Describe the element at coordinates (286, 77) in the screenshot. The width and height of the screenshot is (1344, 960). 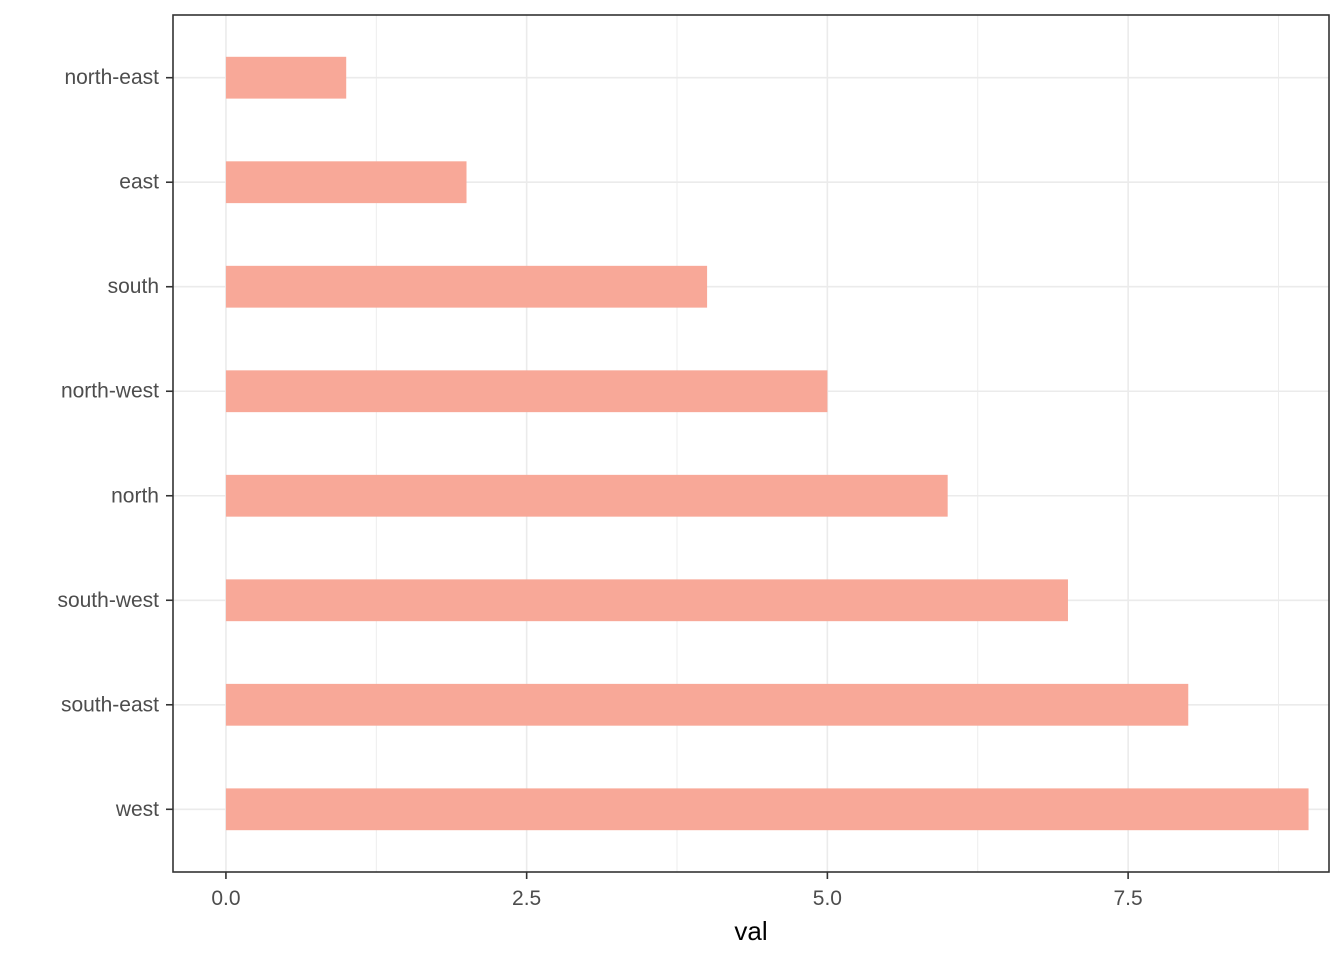
I see `bar-north-east` at that location.